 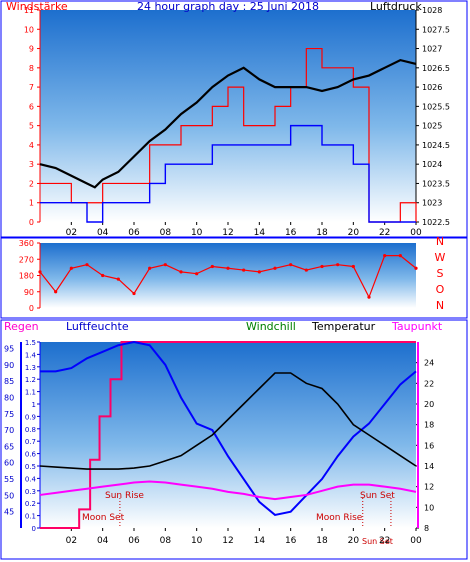 What do you see at coordinates (436, 68) in the screenshot?
I see `right-tick-label: 1026.5` at bounding box center [436, 68].